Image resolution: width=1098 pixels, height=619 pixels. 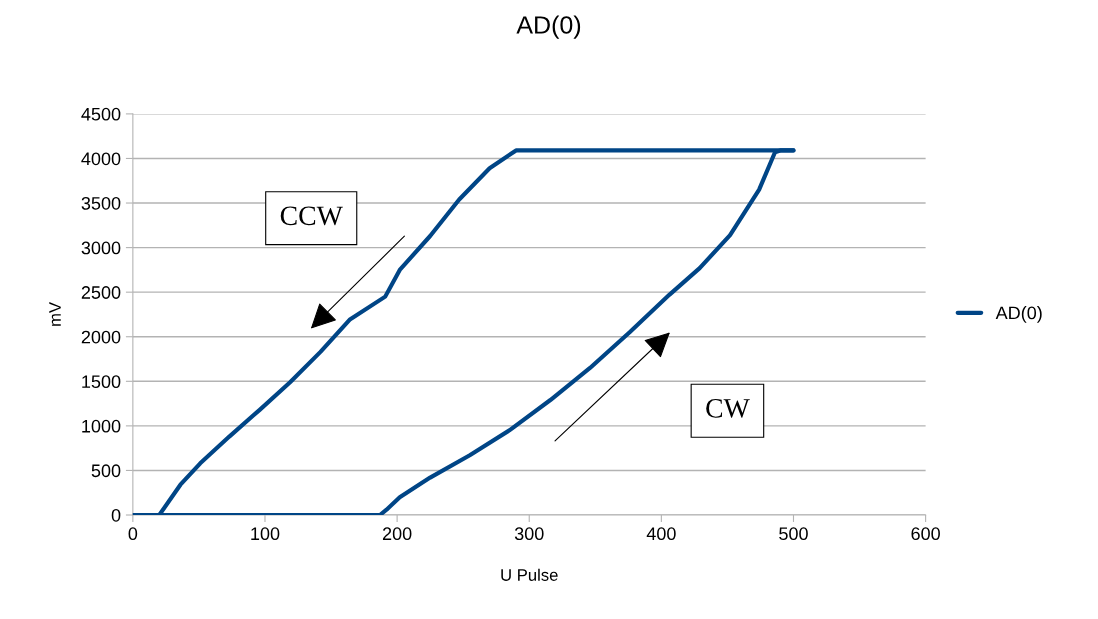 What do you see at coordinates (397, 534) in the screenshot?
I see `x-tick-label: 200` at bounding box center [397, 534].